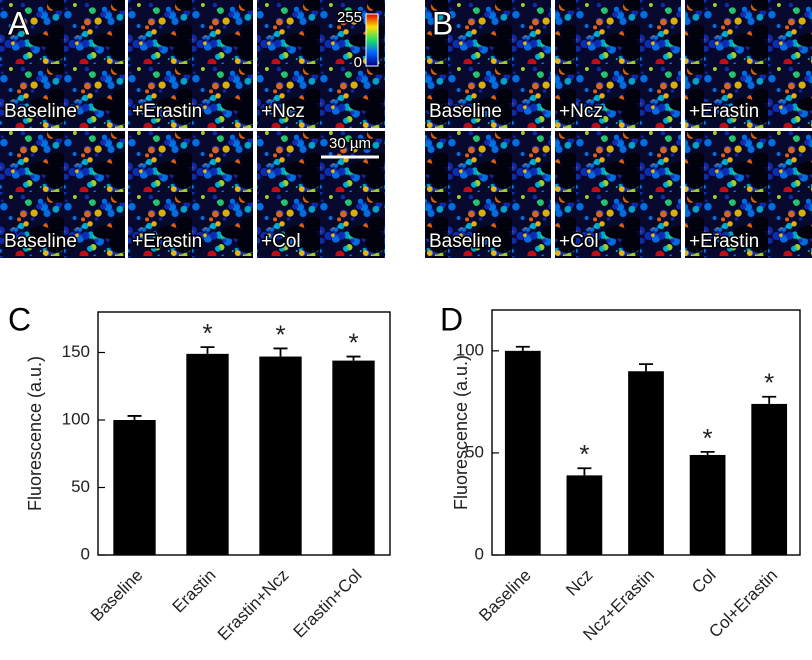 This screenshot has width=812, height=660. I want to click on colorbar, so click(372, 40).